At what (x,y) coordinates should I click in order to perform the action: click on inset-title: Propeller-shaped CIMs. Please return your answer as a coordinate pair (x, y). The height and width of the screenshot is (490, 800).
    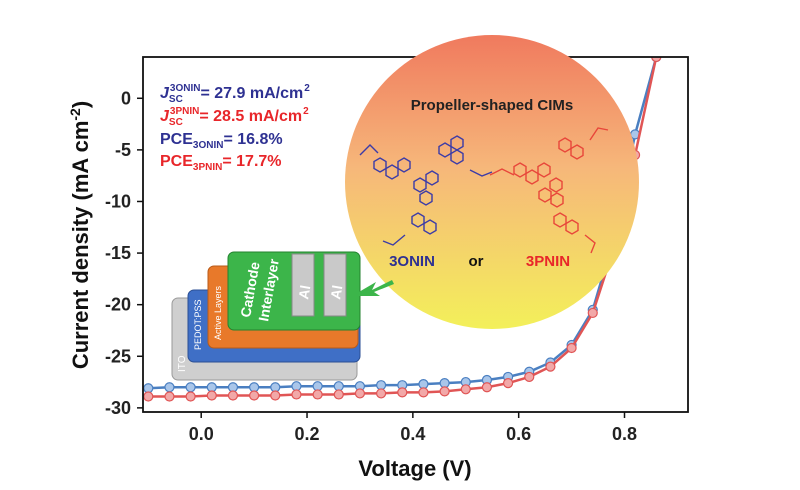
    Looking at the image, I should click on (492, 105).